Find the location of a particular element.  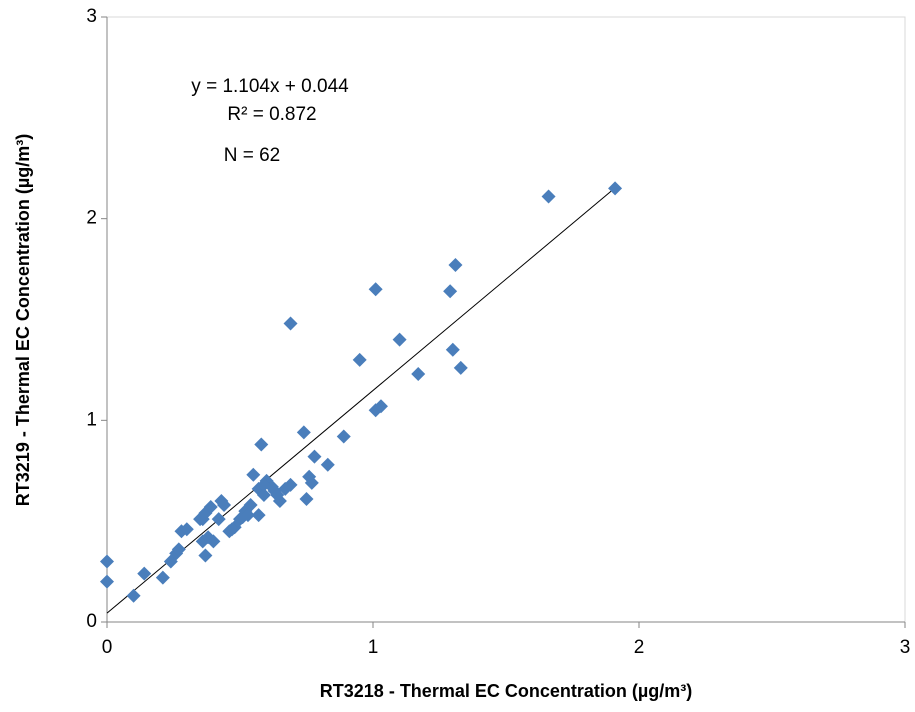

x-tick-label: 3 is located at coordinates (905, 647).